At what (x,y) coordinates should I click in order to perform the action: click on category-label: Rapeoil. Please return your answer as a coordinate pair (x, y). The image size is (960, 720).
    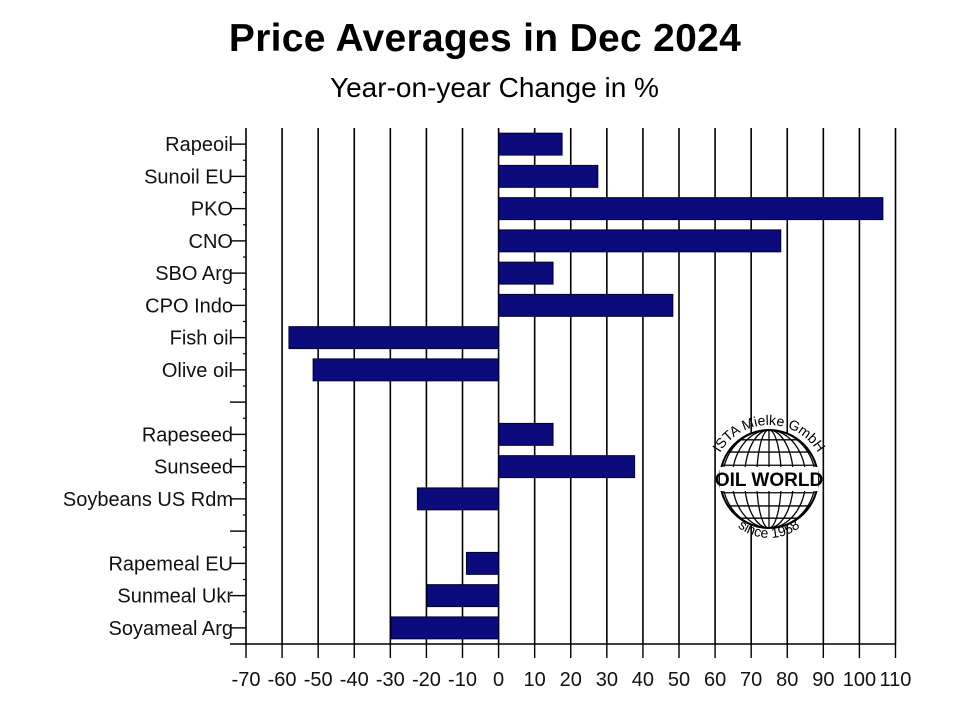
    Looking at the image, I should click on (199, 145).